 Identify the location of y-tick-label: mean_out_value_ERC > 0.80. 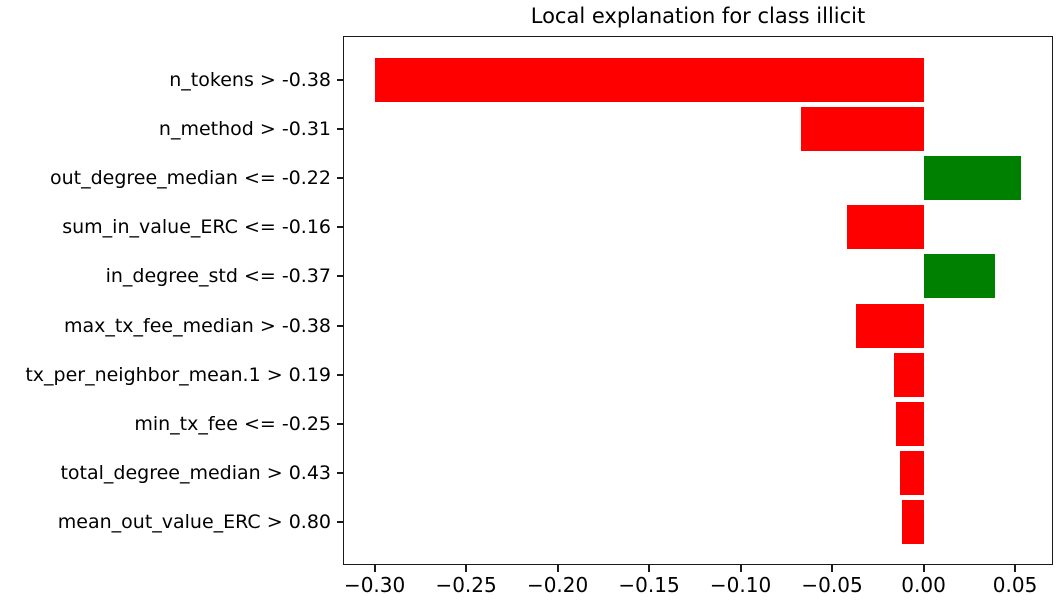
(194, 521).